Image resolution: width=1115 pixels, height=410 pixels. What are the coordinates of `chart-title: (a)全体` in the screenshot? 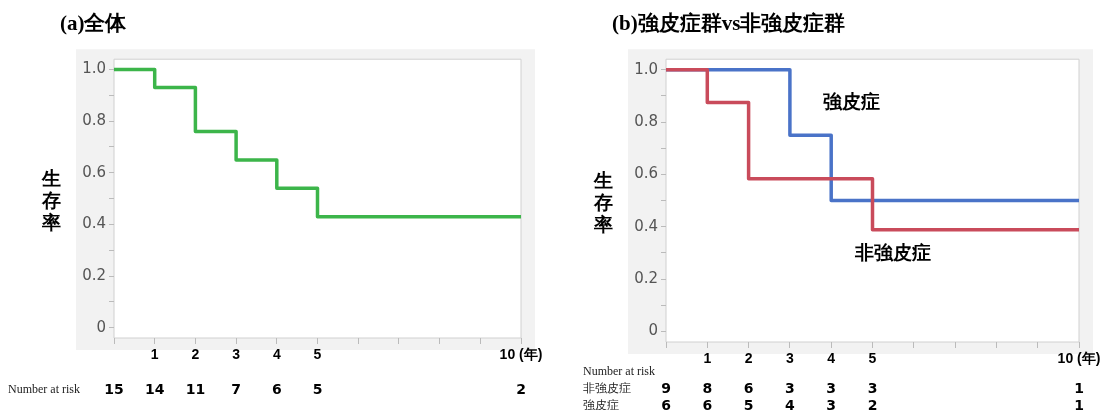 It's located at (94, 23).